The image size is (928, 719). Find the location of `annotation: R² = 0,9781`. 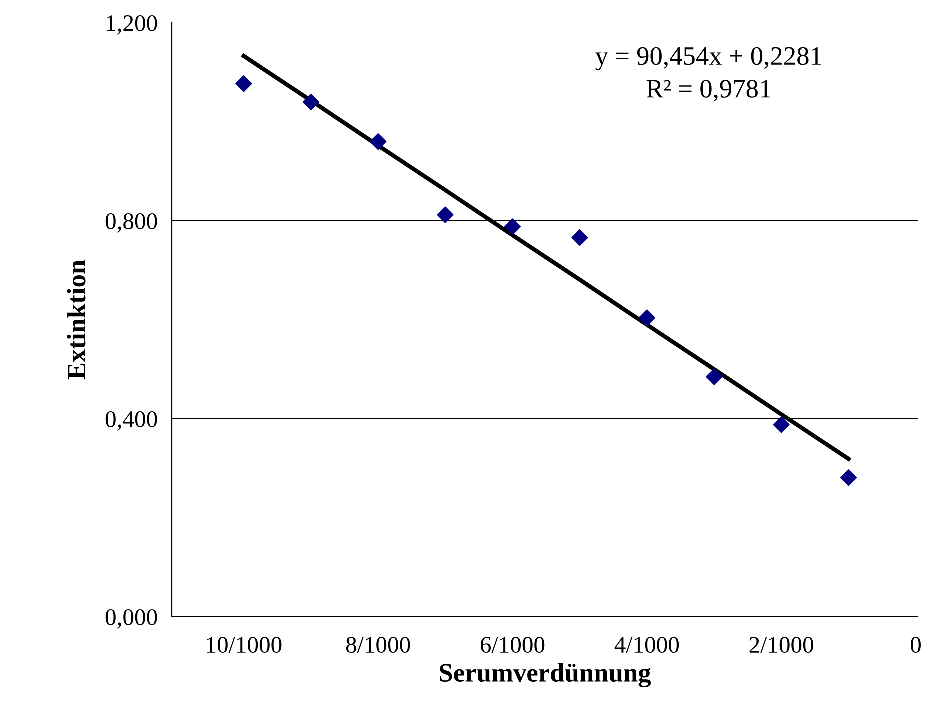

annotation: R² = 0,9781 is located at coordinates (708, 91).